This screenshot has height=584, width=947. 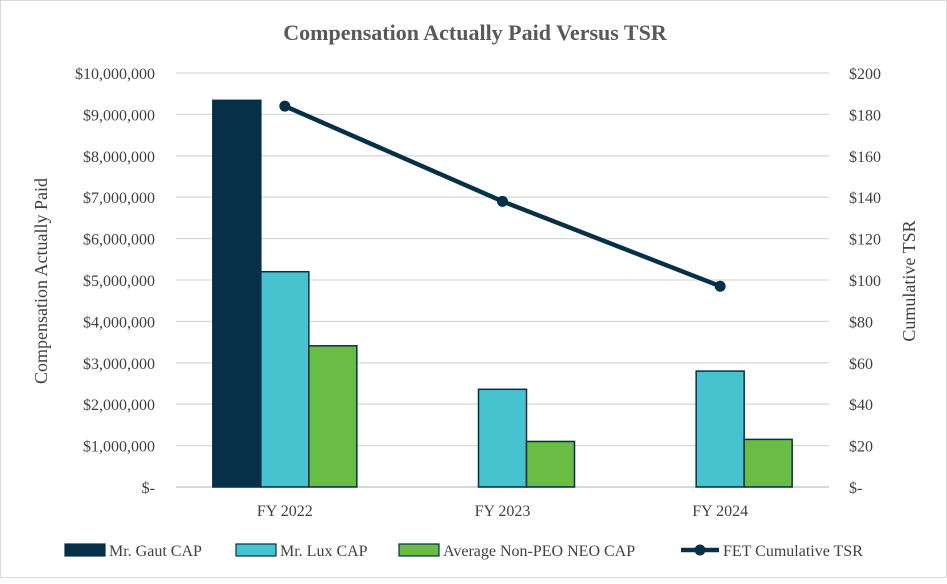 I want to click on y2-tick-label: $200, so click(x=865, y=74).